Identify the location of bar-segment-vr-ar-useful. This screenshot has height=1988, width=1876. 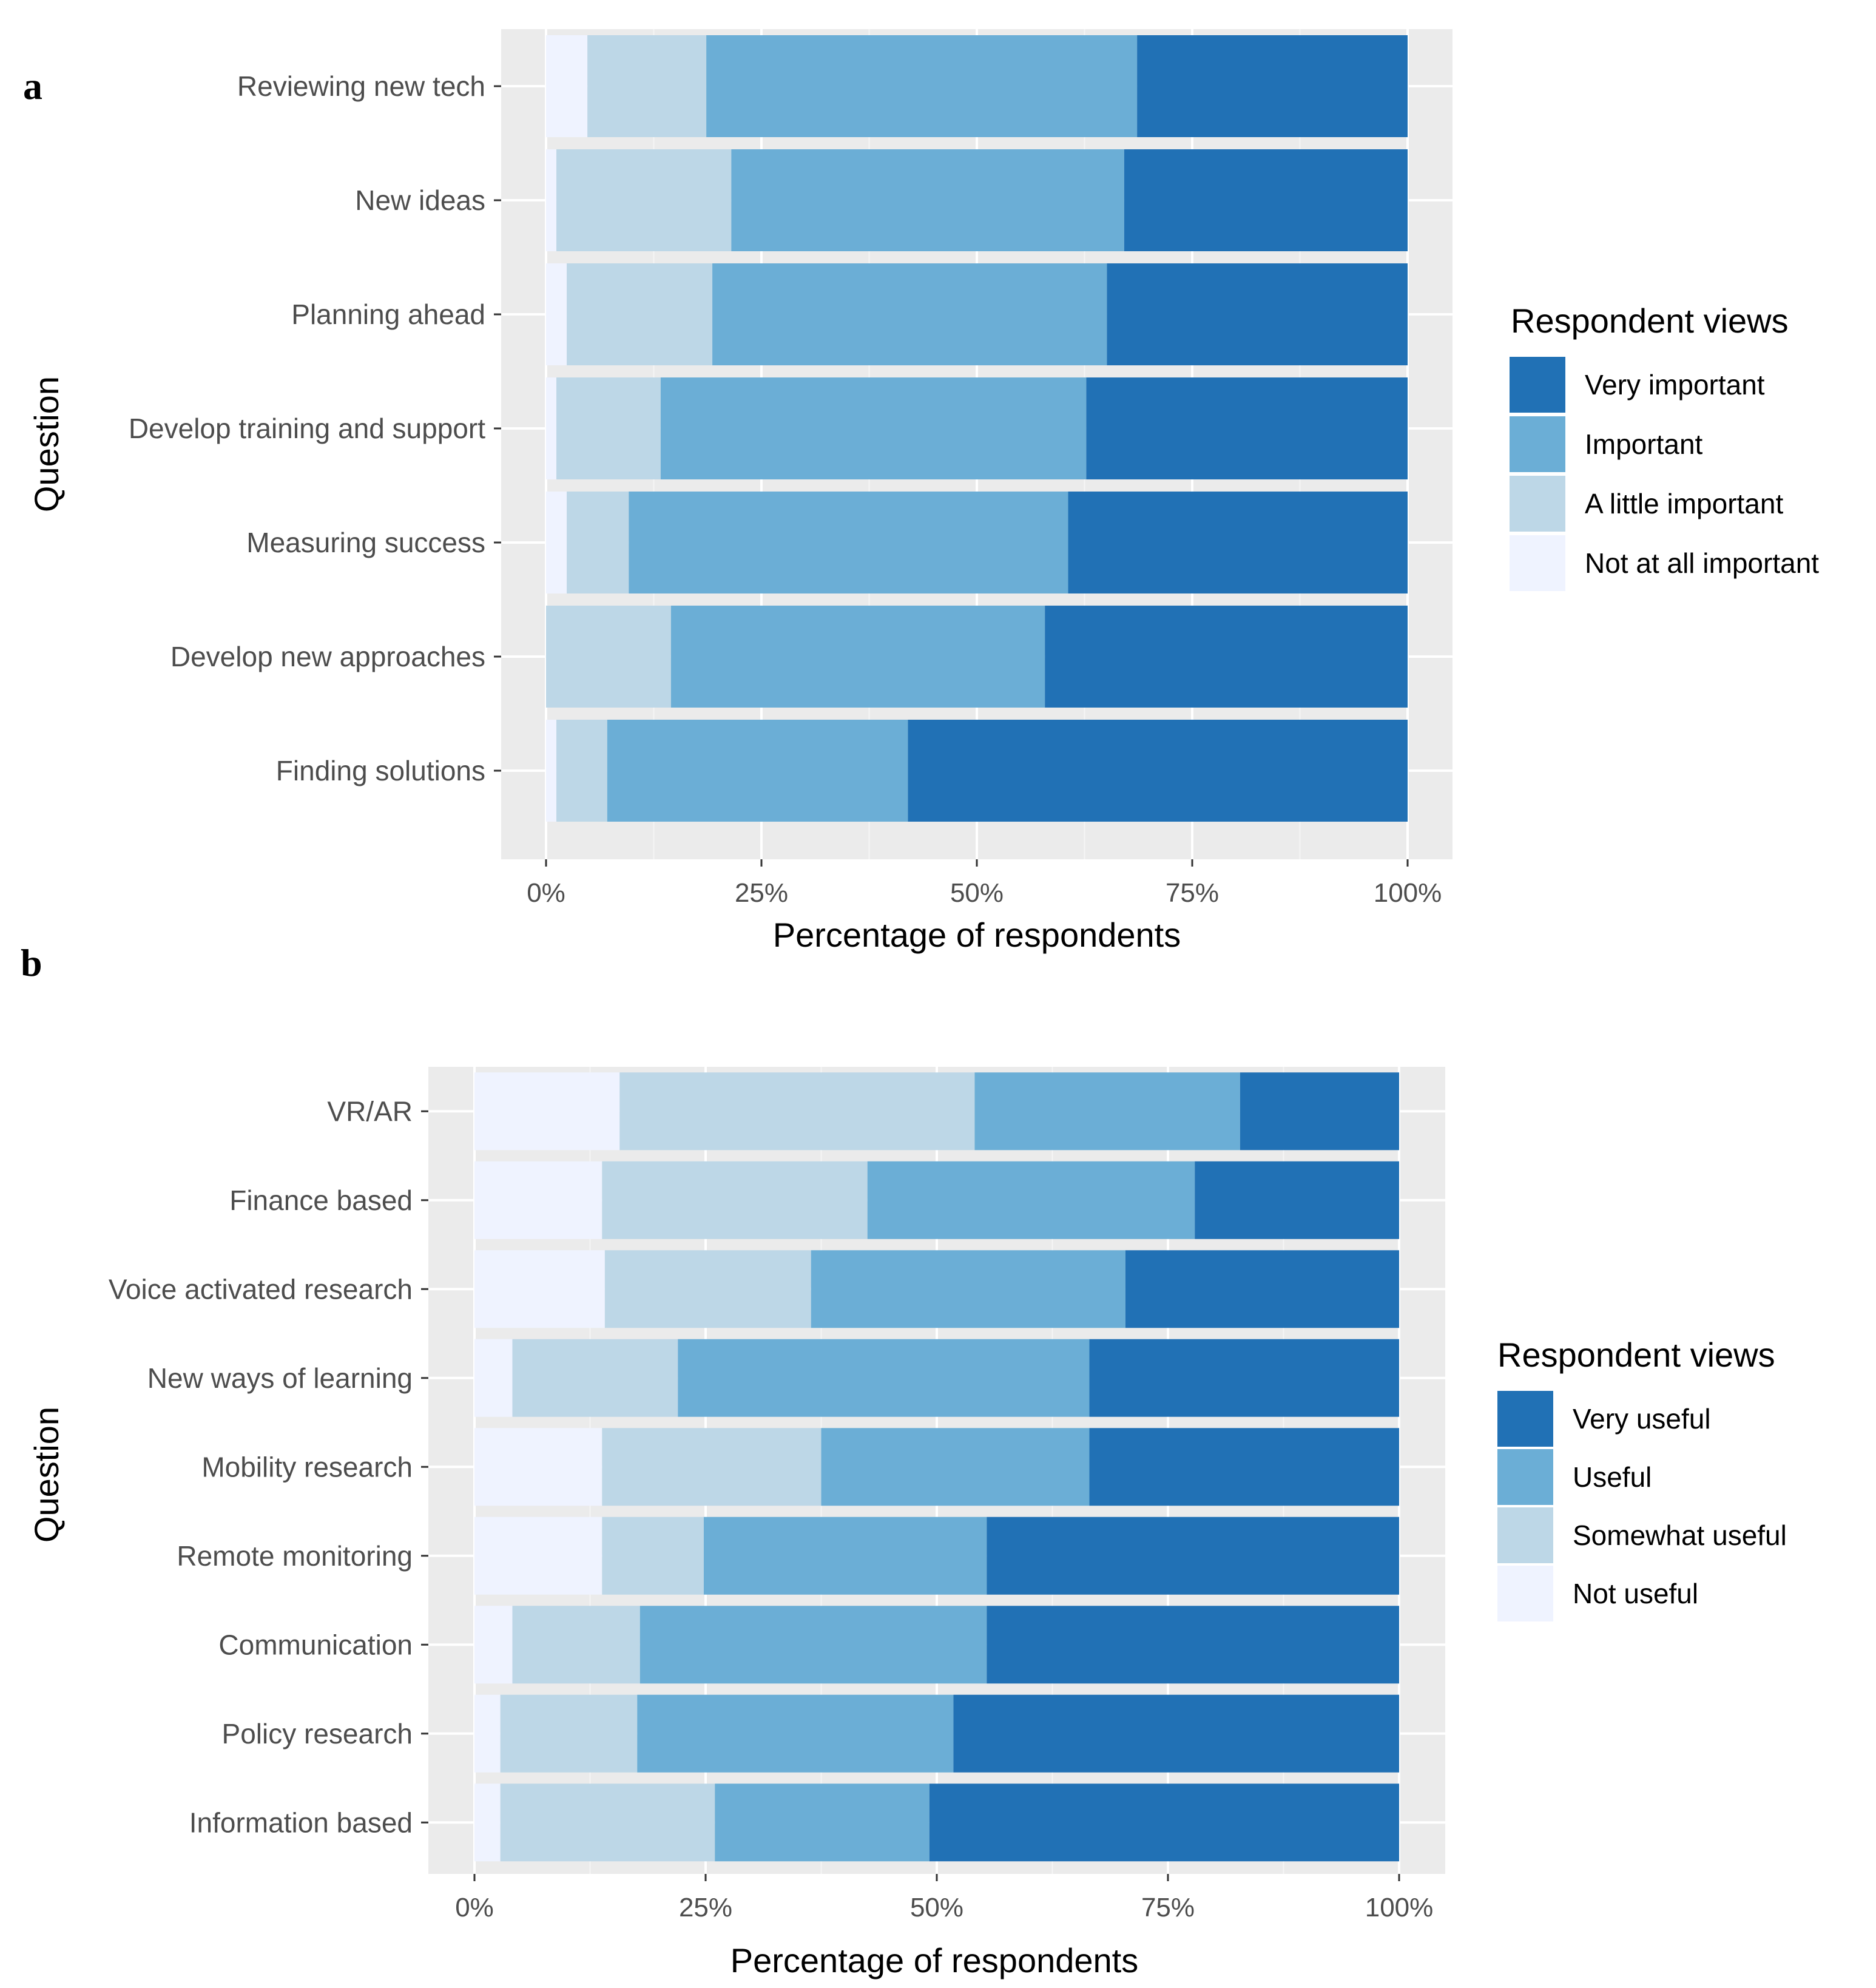
(1107, 1111).